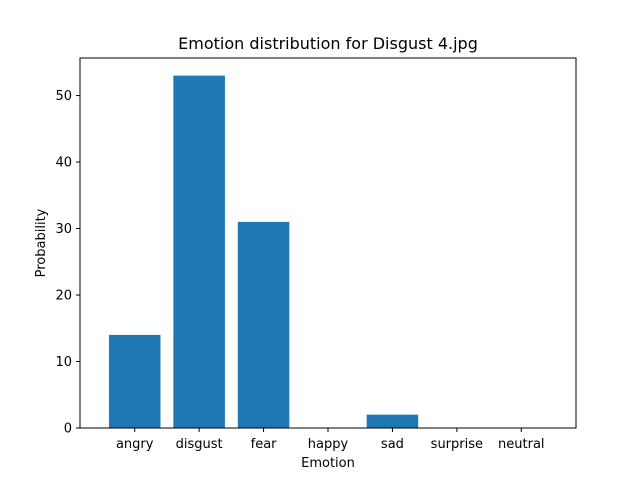 This screenshot has width=640, height=480. Describe the element at coordinates (392, 444) in the screenshot. I see `x-tick-label: sad` at that location.